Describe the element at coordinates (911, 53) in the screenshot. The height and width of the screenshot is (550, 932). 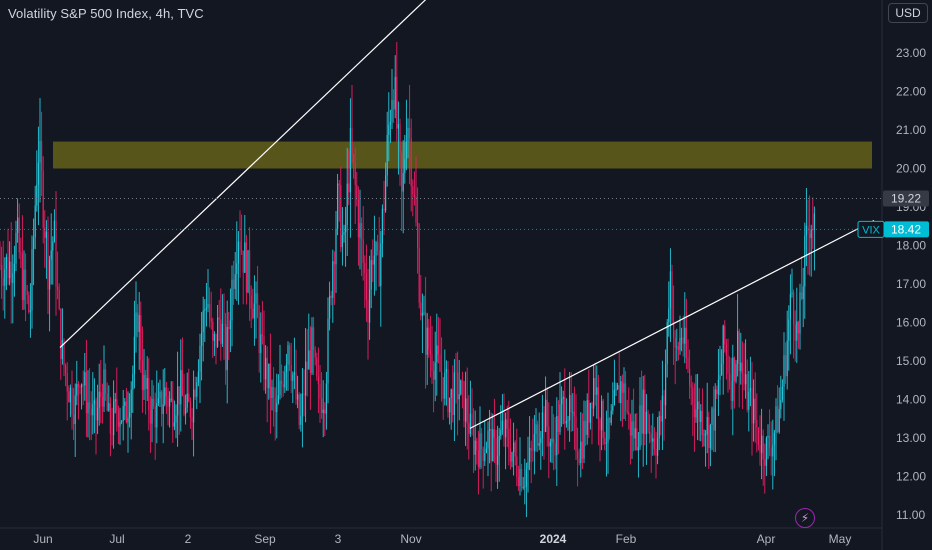
I see `y-tick-label: 23.00` at that location.